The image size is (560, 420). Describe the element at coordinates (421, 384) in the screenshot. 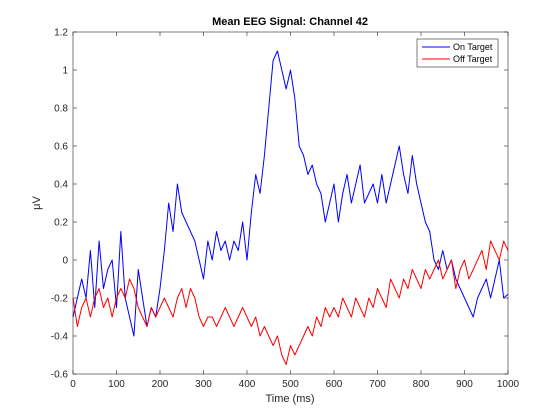

I see `x-tick-label: 800` at that location.